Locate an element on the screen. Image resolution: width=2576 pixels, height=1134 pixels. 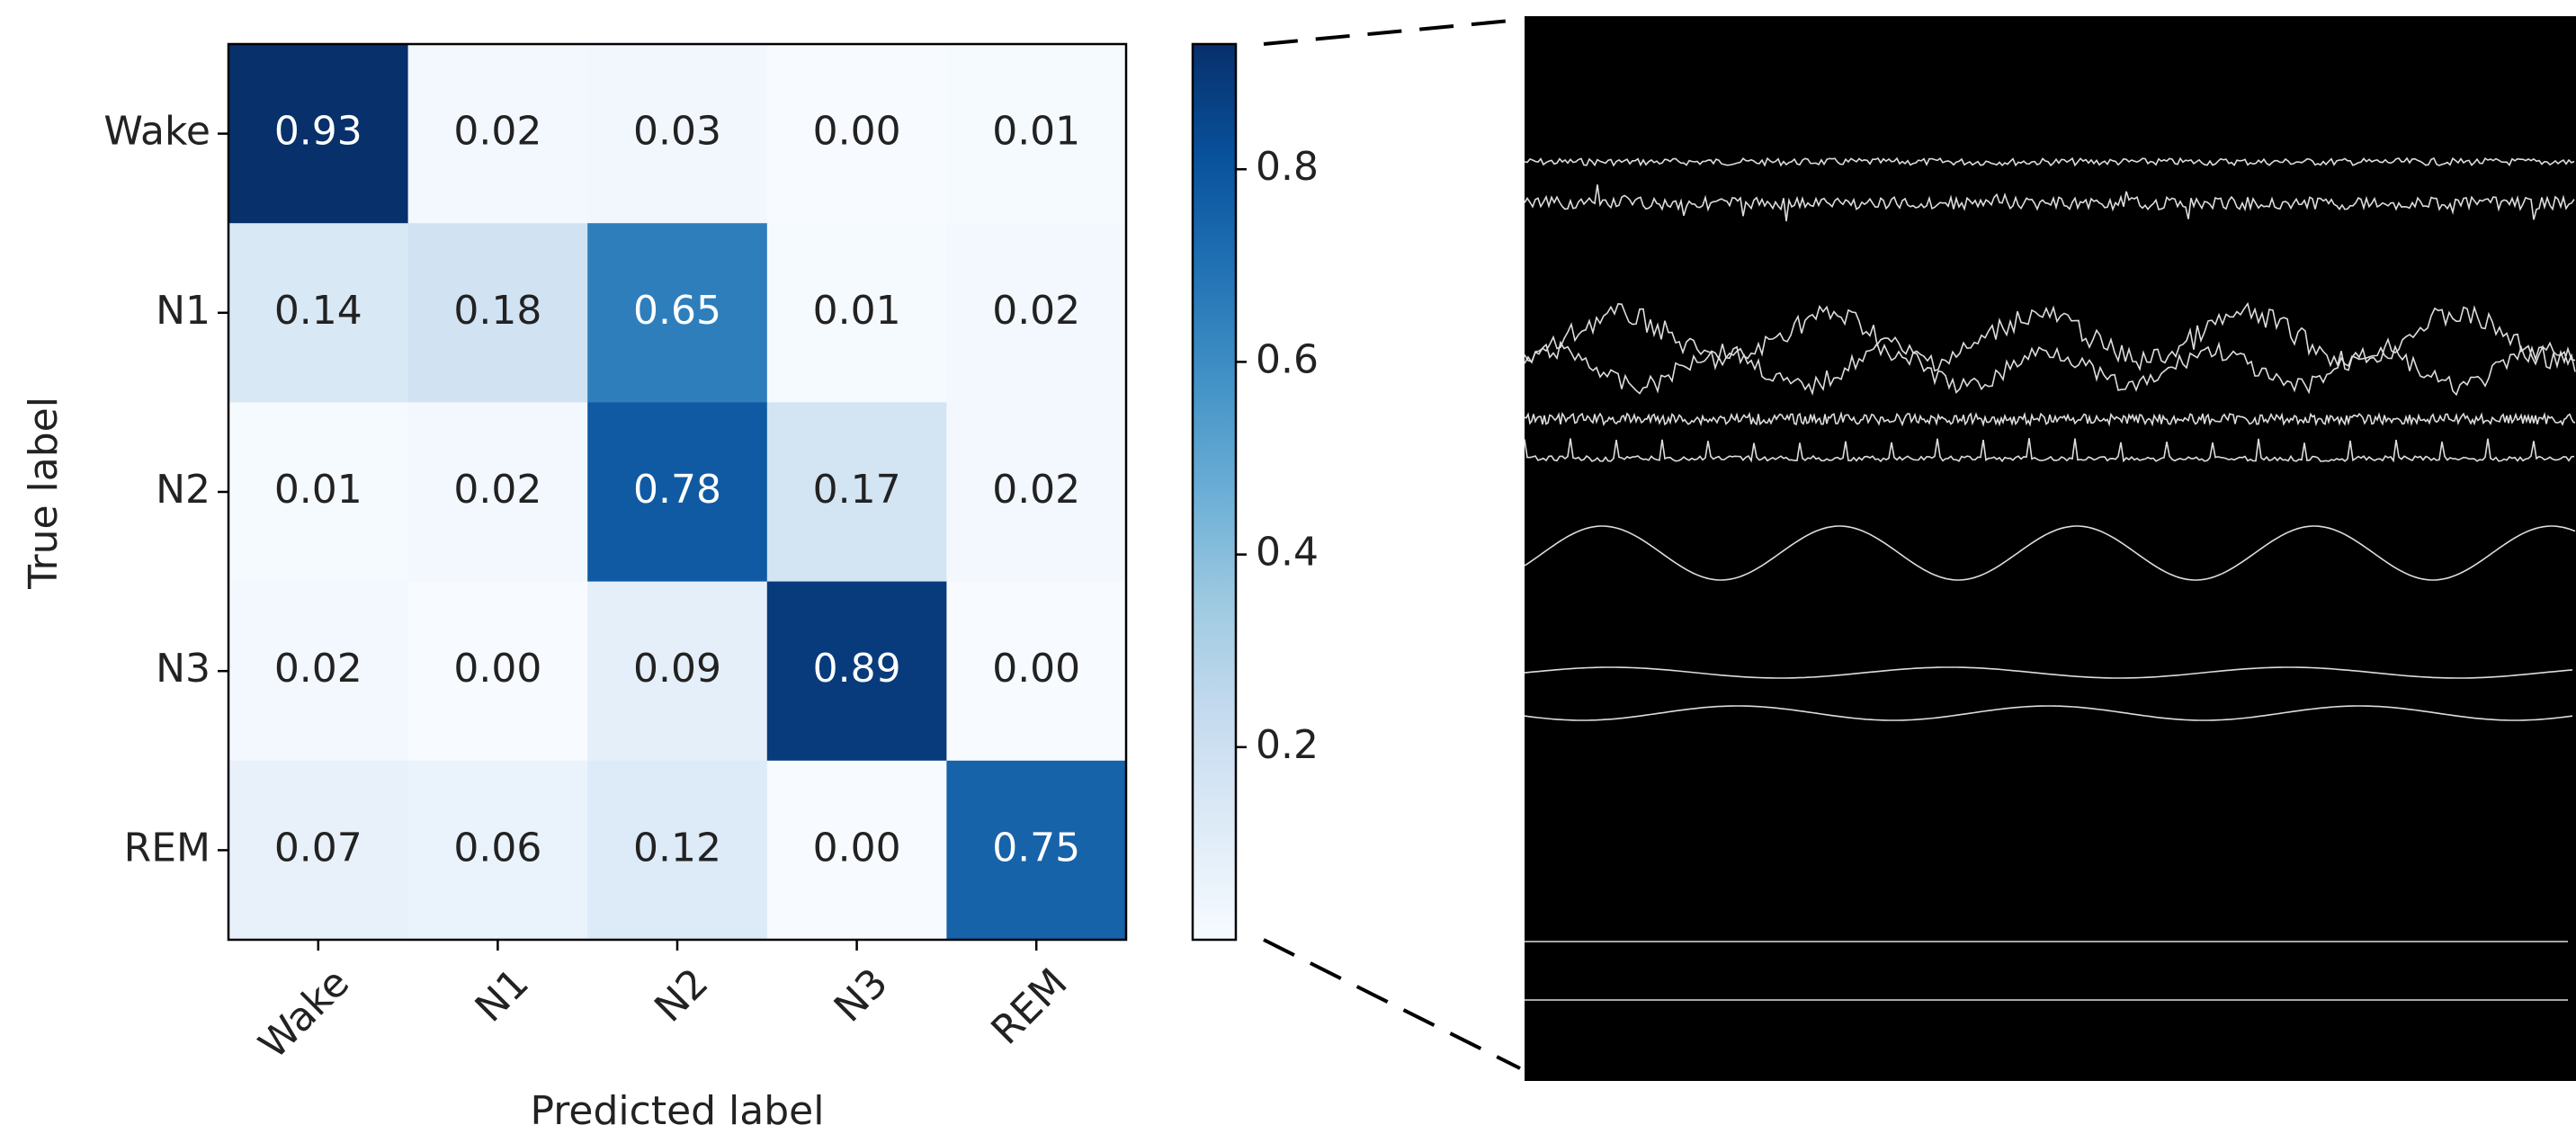
x-tick-label: N1 is located at coordinates (502, 996).